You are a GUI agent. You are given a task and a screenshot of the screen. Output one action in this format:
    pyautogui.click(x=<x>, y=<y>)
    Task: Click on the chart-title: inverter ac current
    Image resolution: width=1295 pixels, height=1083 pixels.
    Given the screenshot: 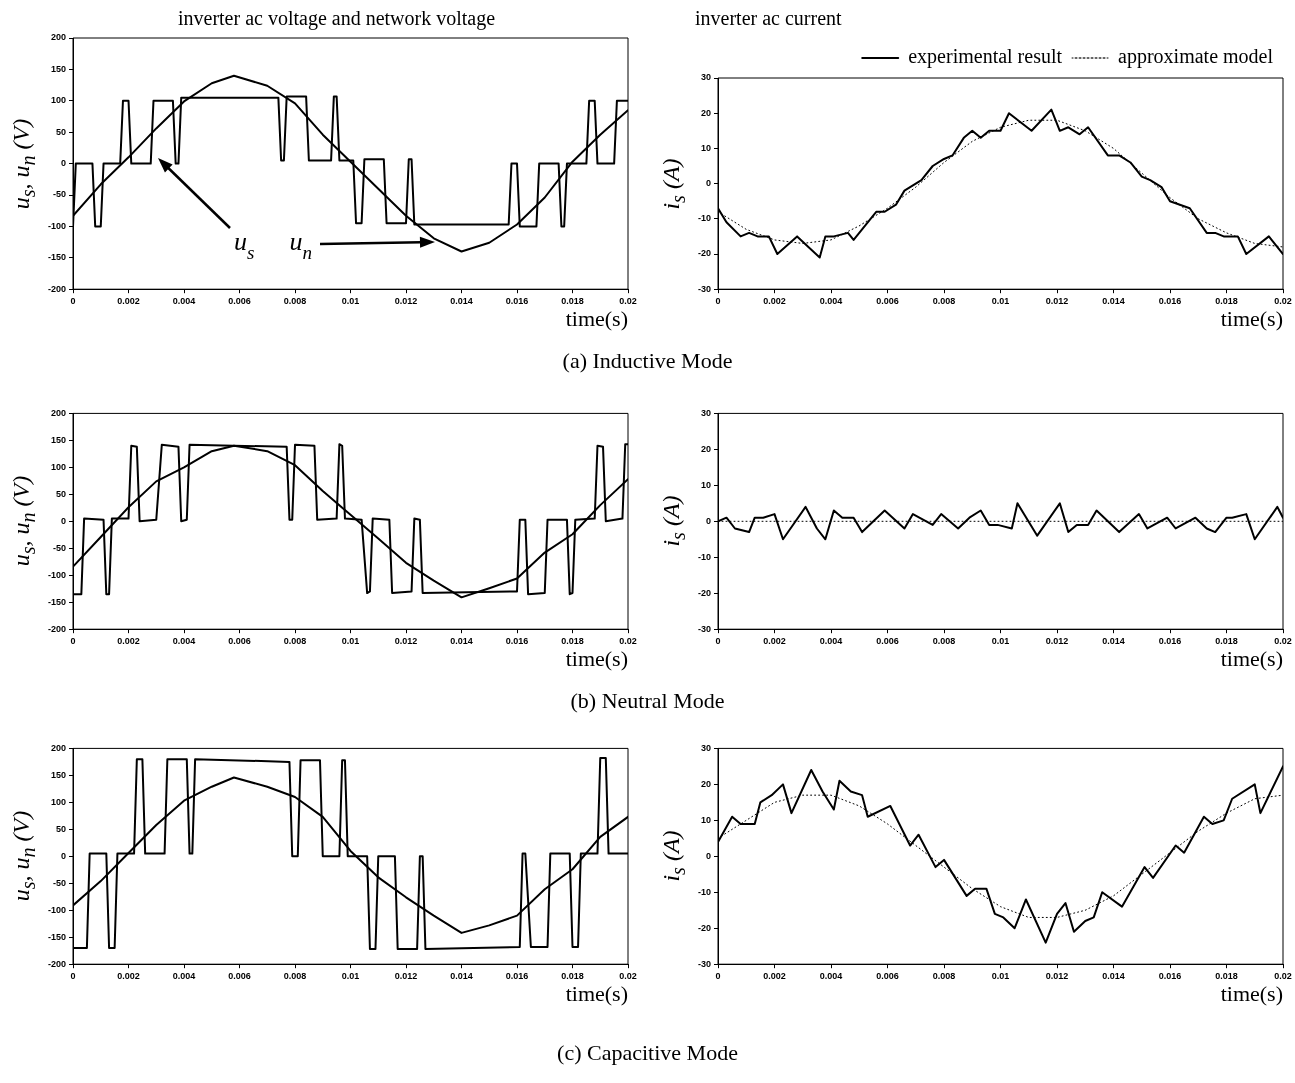 What is the action you would take?
    pyautogui.click(x=769, y=18)
    